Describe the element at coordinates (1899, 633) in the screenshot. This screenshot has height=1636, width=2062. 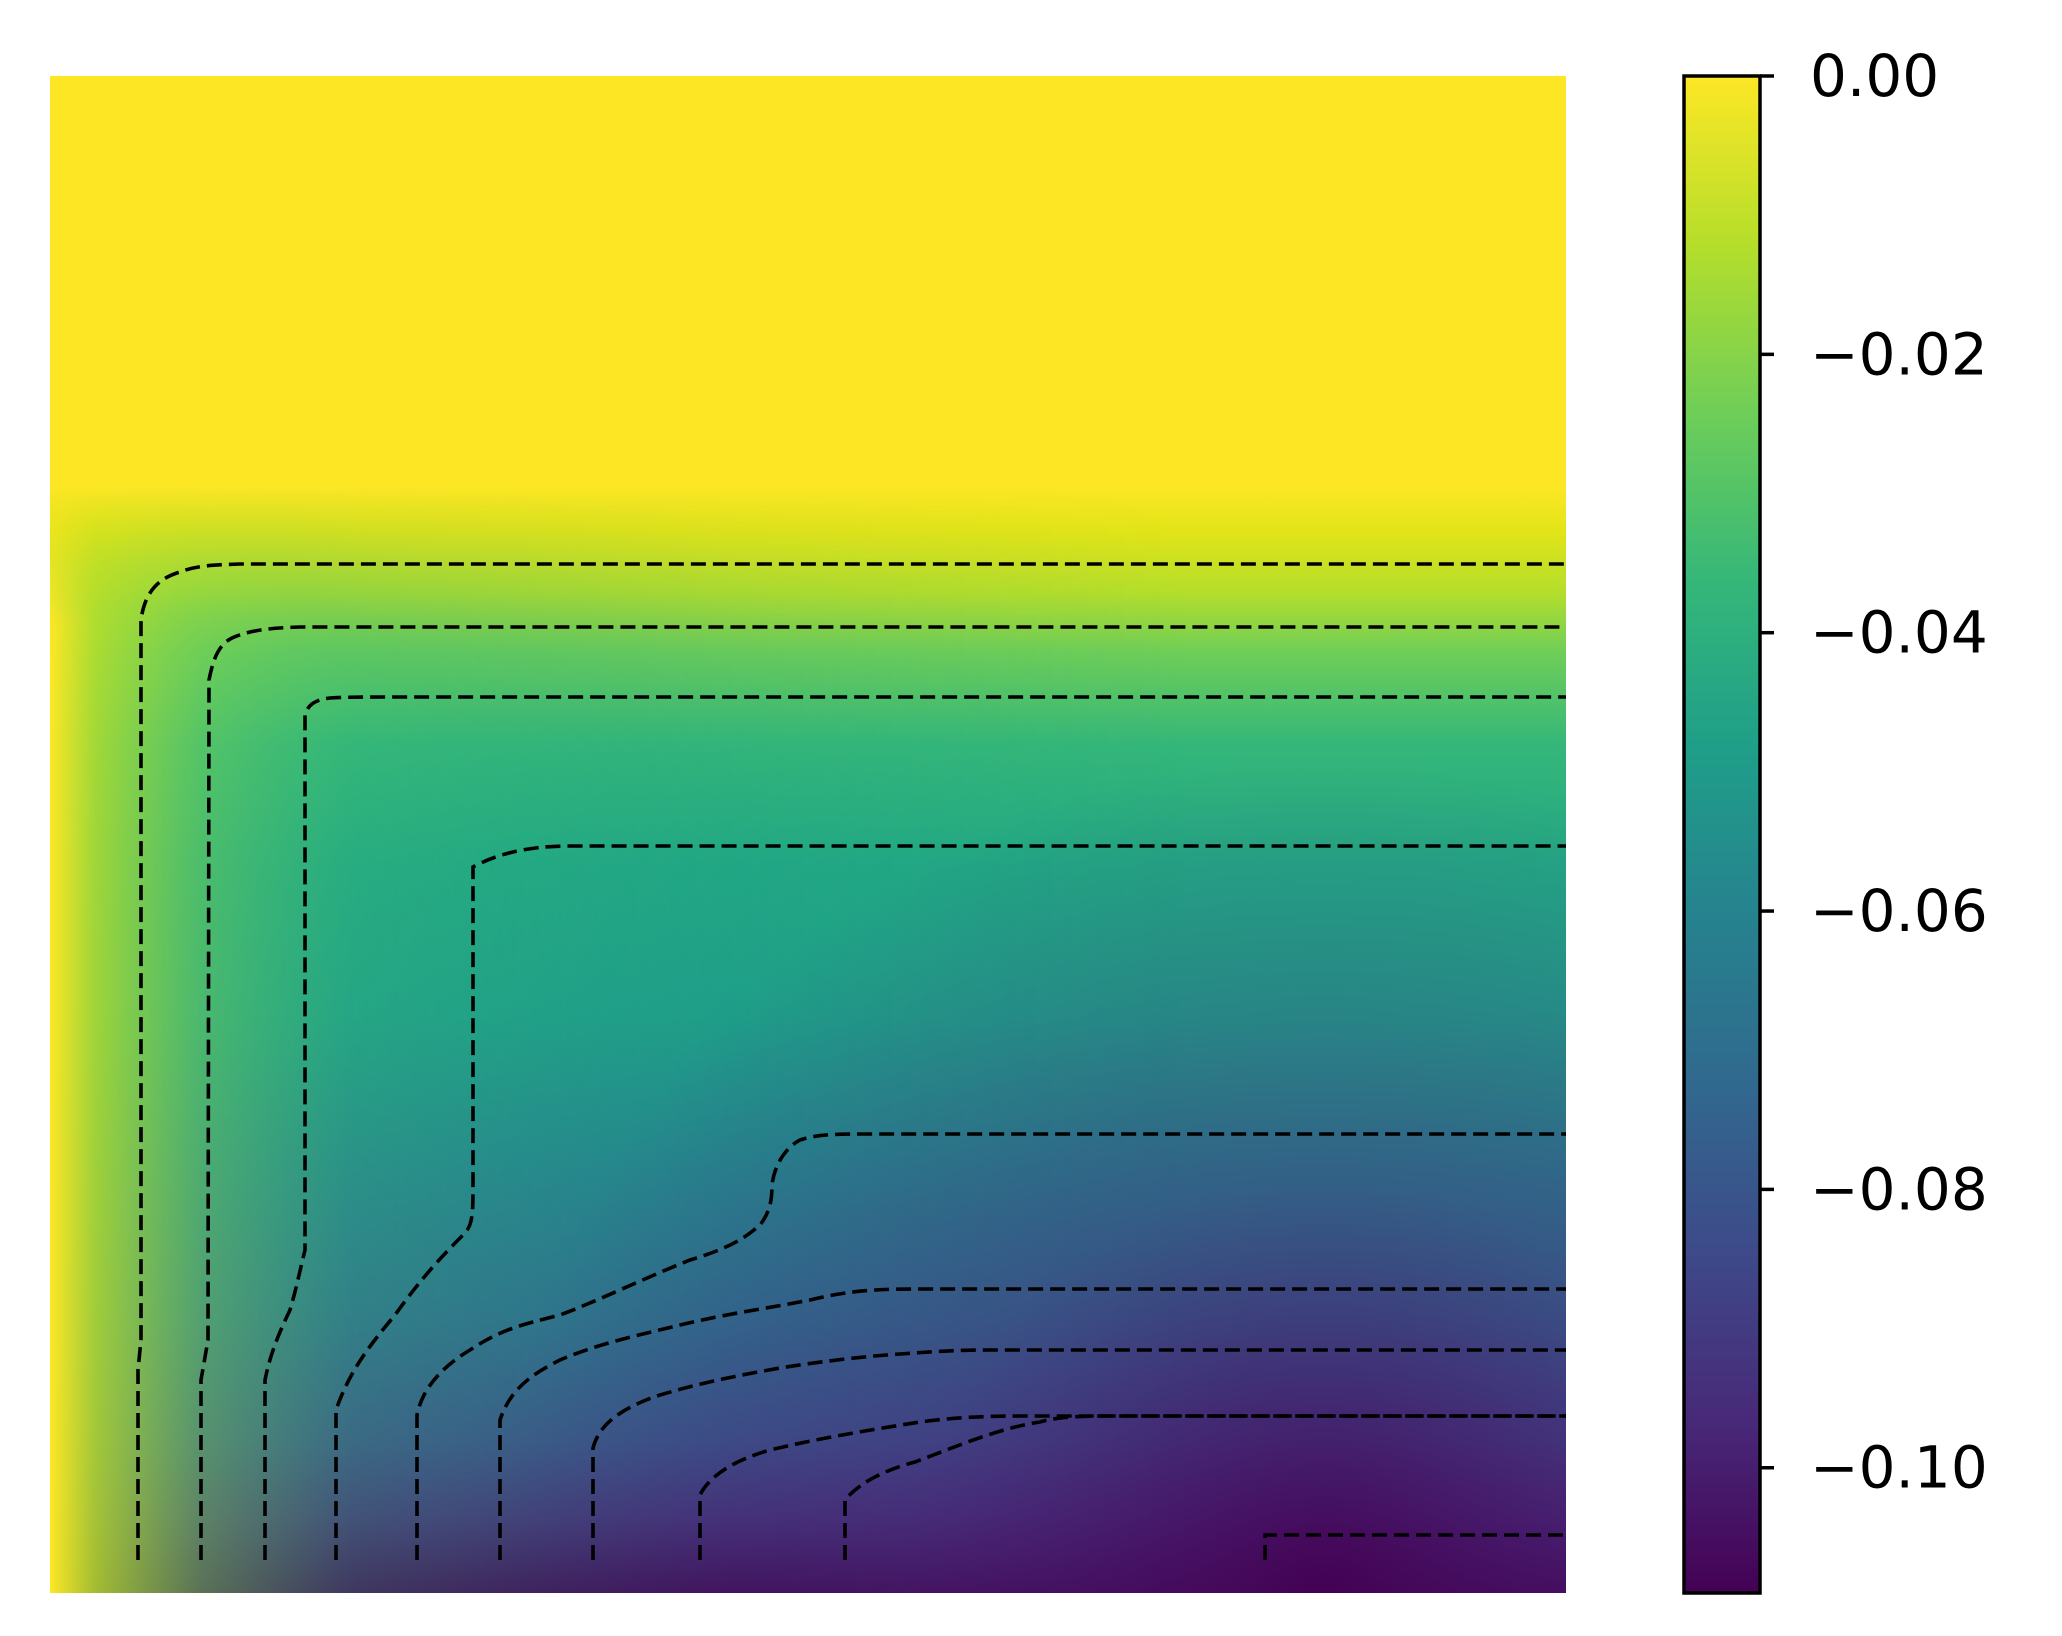
I see `colorbar-tick-label: −0.04` at that location.